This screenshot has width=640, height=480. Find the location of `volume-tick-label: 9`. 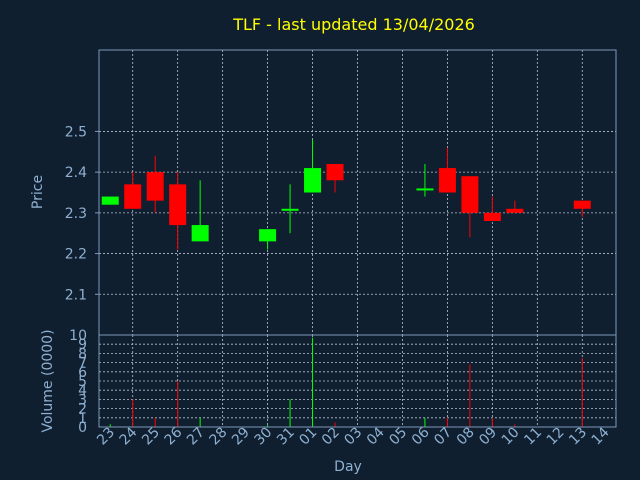

volume-tick-label: 9 is located at coordinates (82, 345).